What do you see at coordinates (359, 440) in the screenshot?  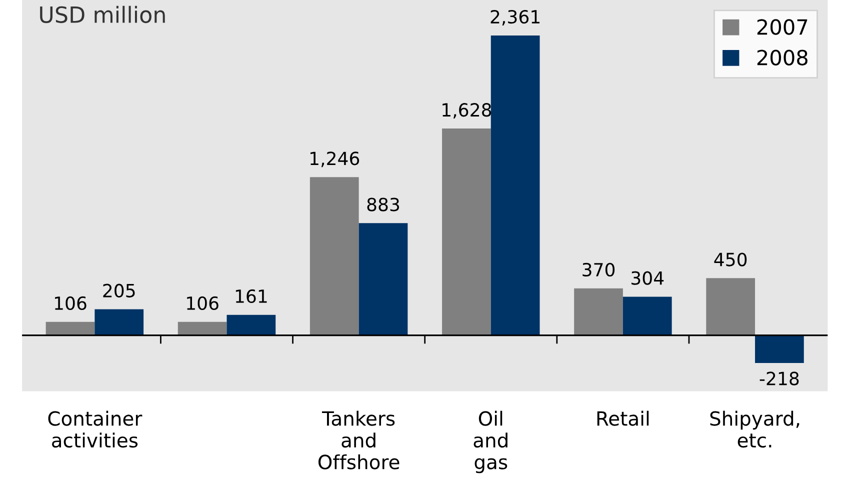 I see `x-tick-label: Tankers and Offshore` at bounding box center [359, 440].